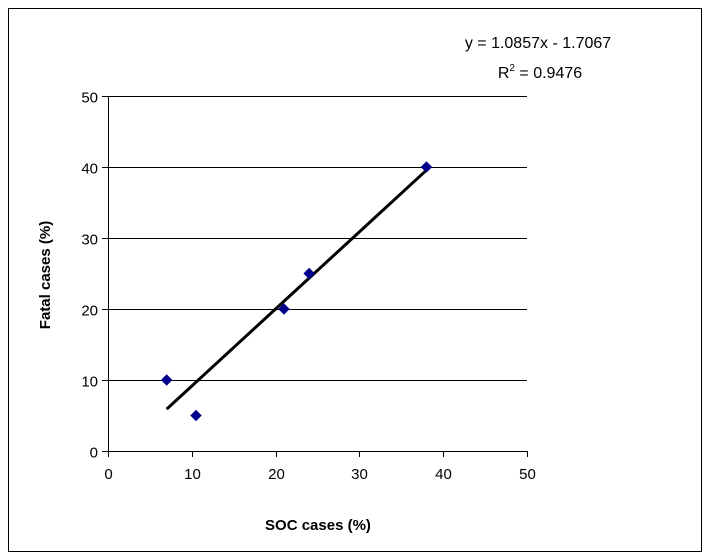  I want to click on y-tick-labels: 0 10 20 30 40 50, so click(89, 276).